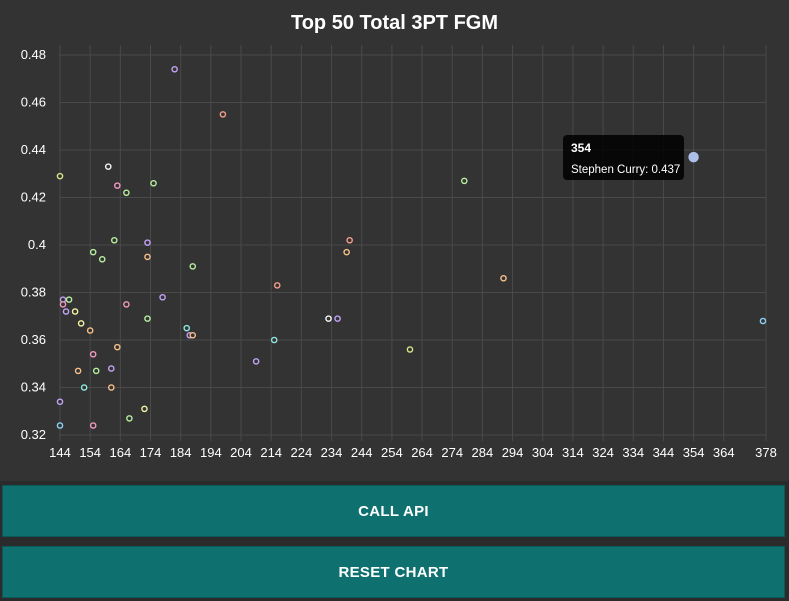 Image resolution: width=789 pixels, height=601 pixels. What do you see at coordinates (766, 452) in the screenshot?
I see `x-tick-label: 378` at bounding box center [766, 452].